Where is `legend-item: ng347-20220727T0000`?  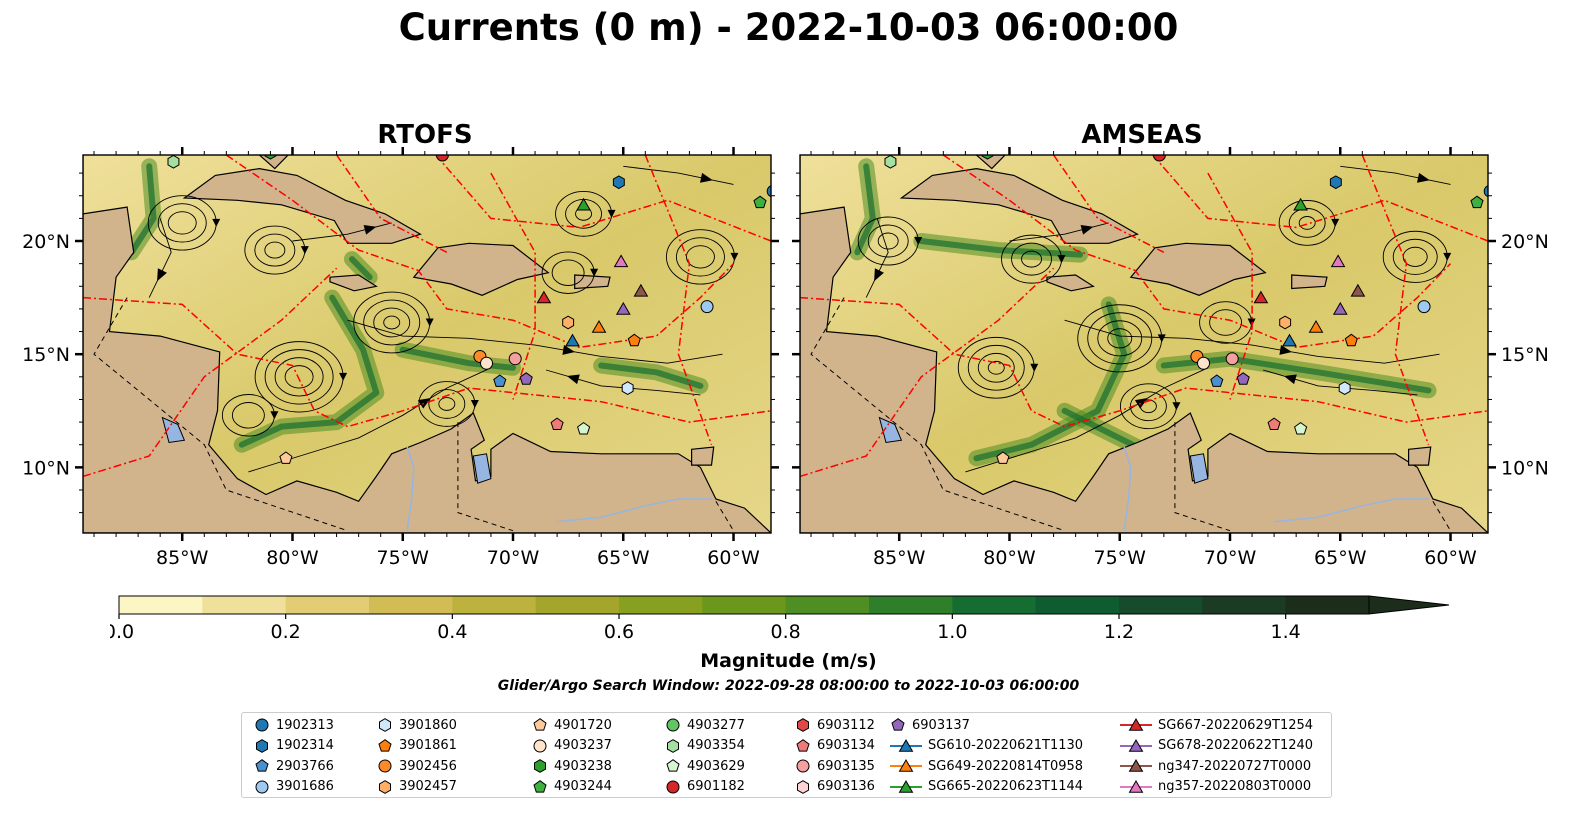
legend-item: ng347-20220727T0000 is located at coordinates (1215, 766).